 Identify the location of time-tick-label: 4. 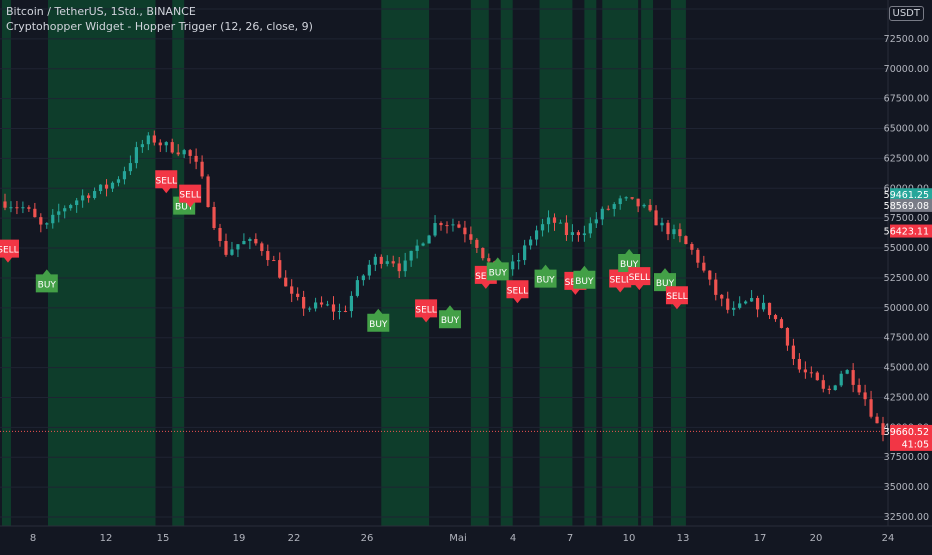
(513, 538).